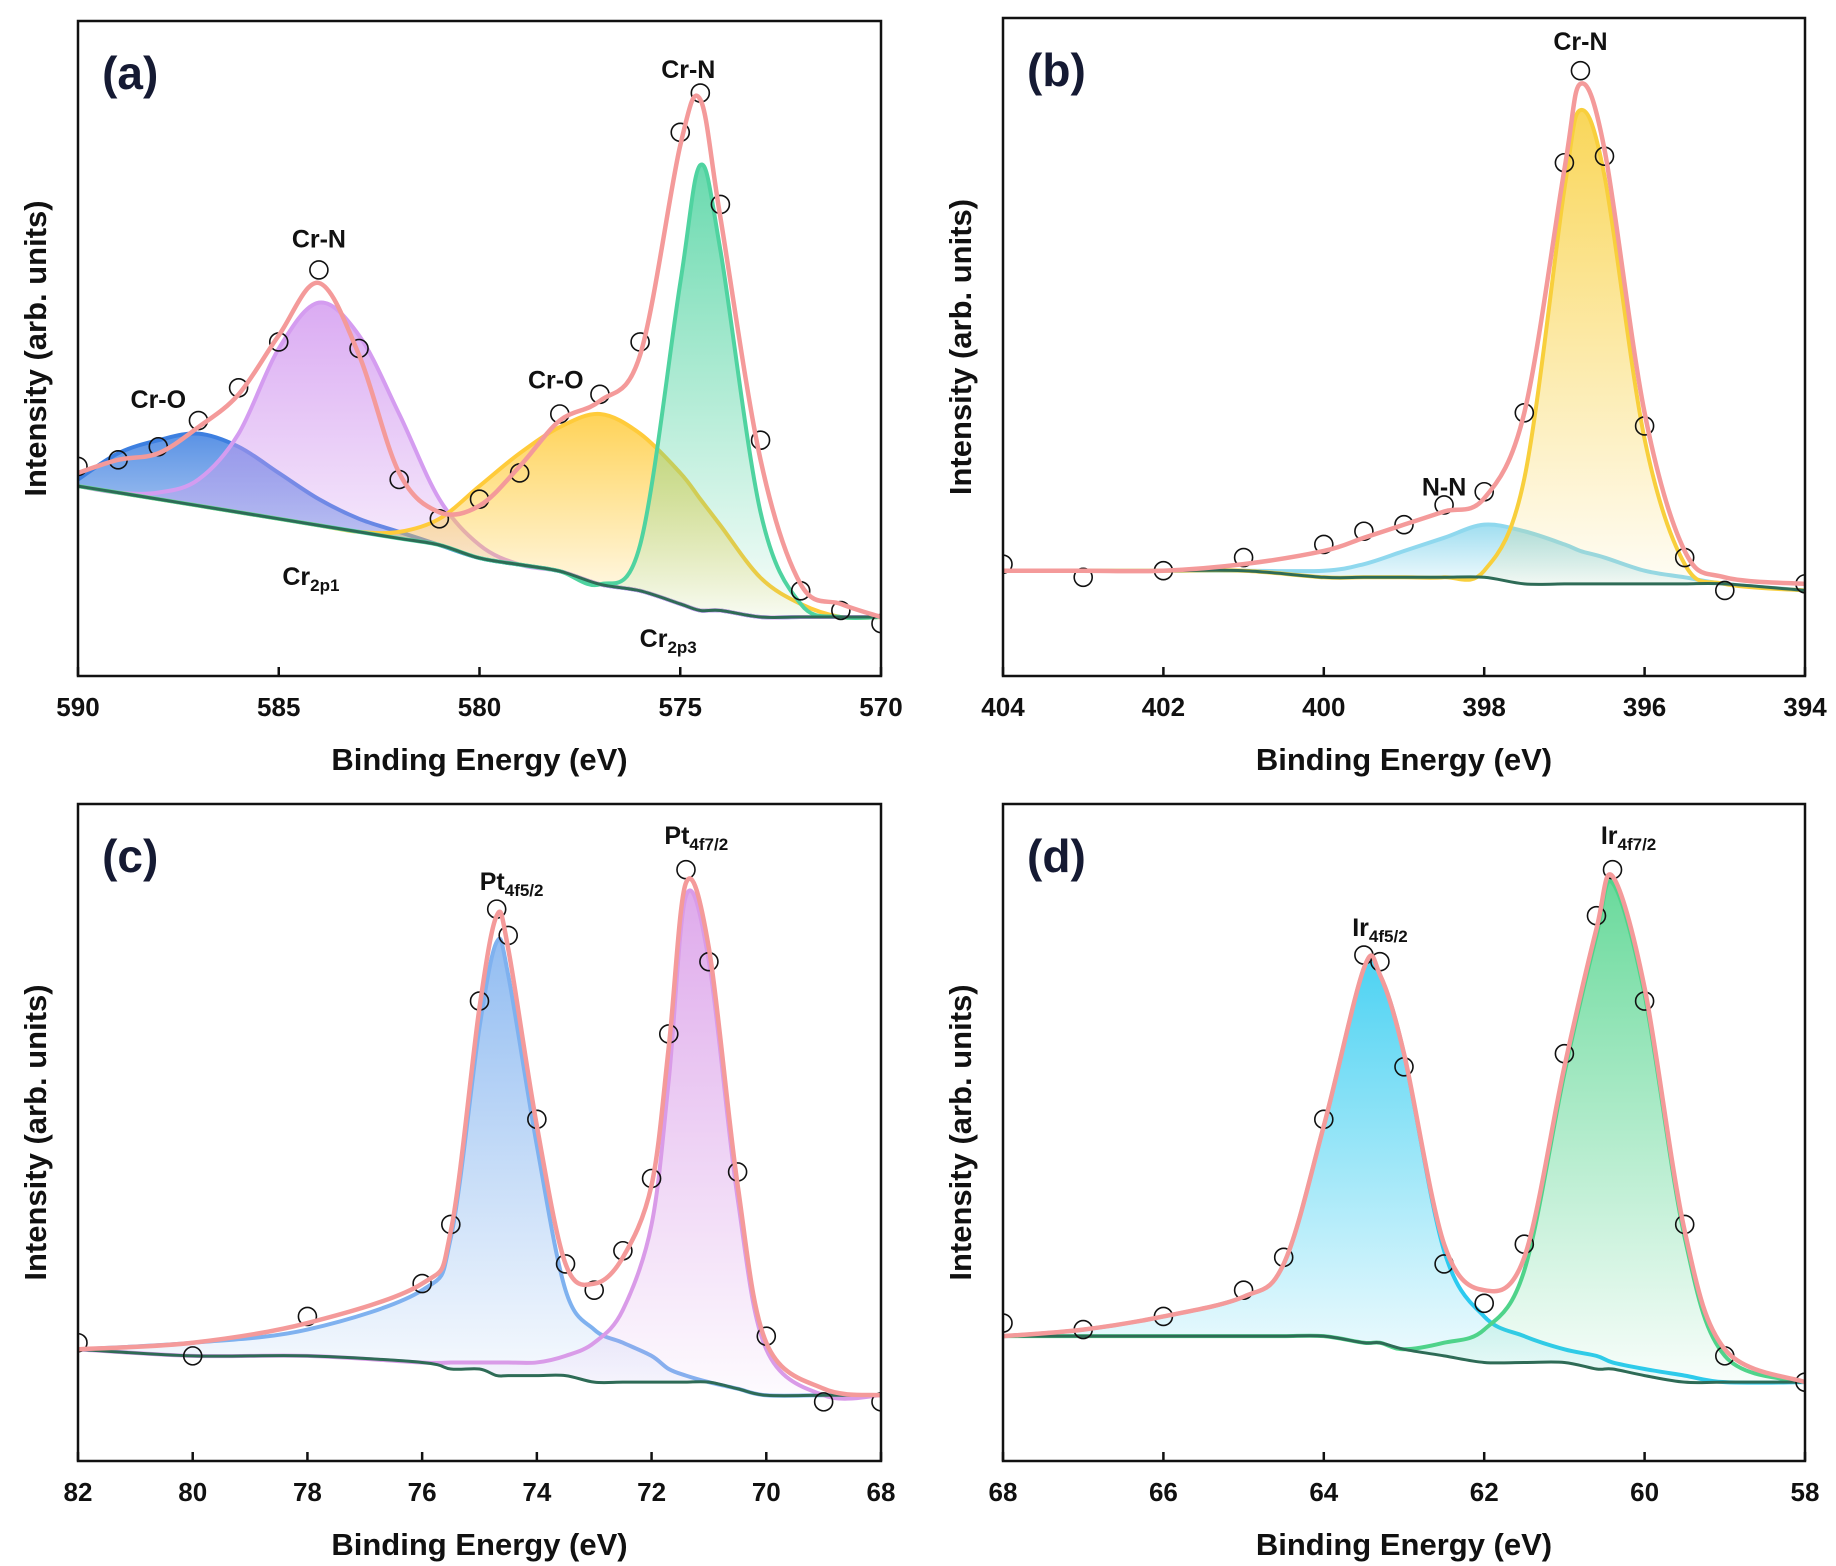  I want to click on peak-label-subscript: 2p3, so click(681, 647).